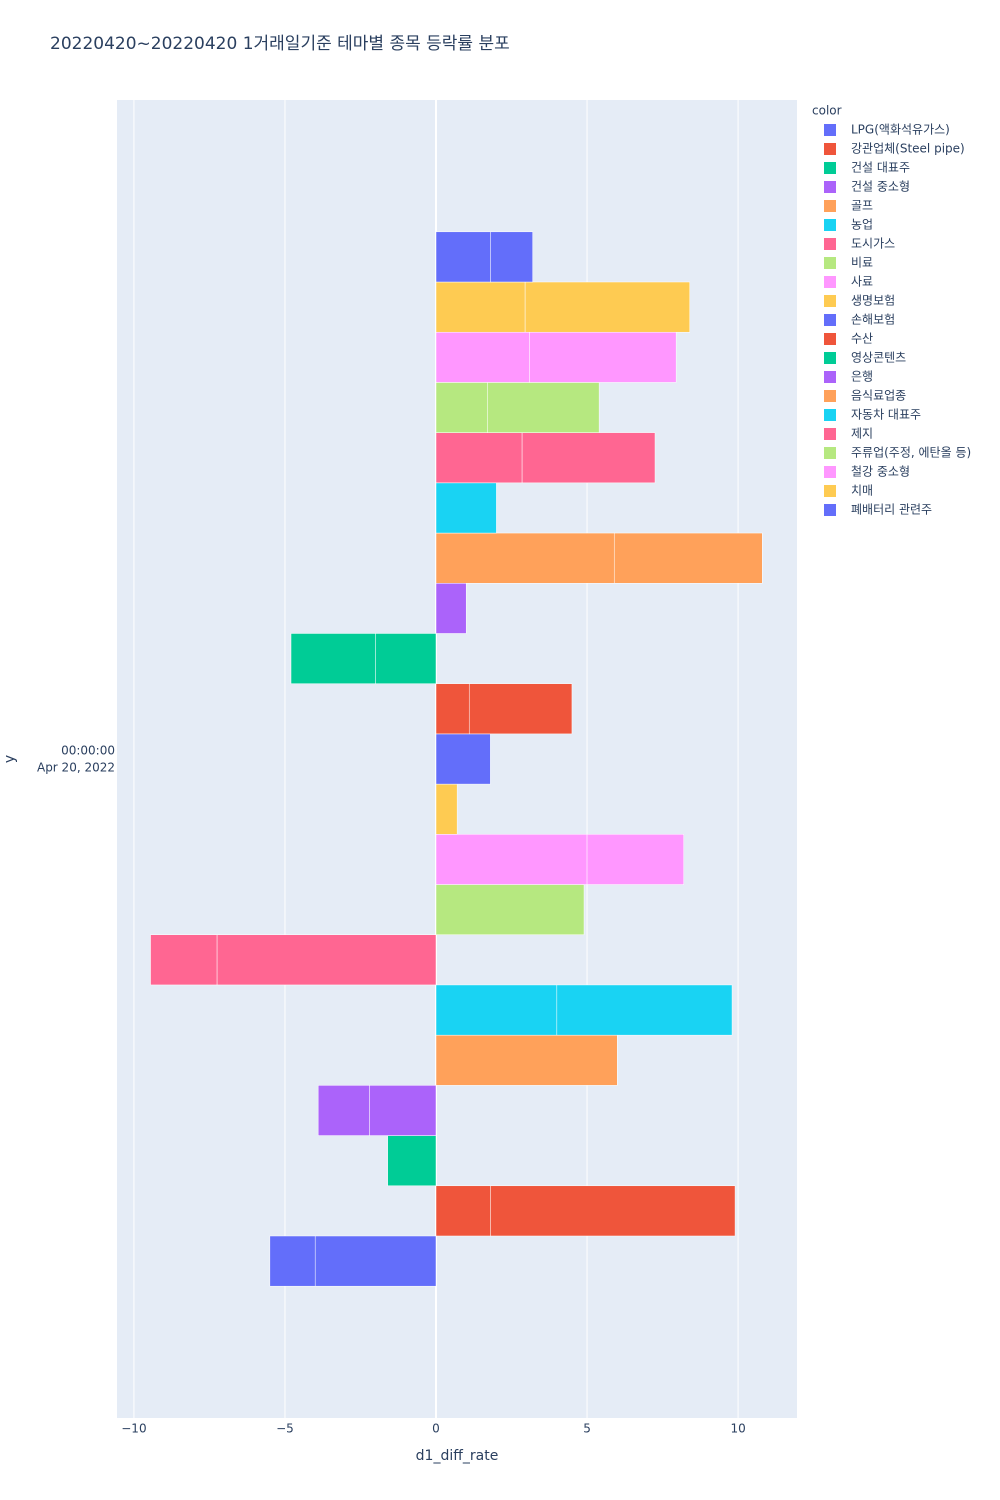  I want to click on x-tick-label: −5, so click(285, 1429).